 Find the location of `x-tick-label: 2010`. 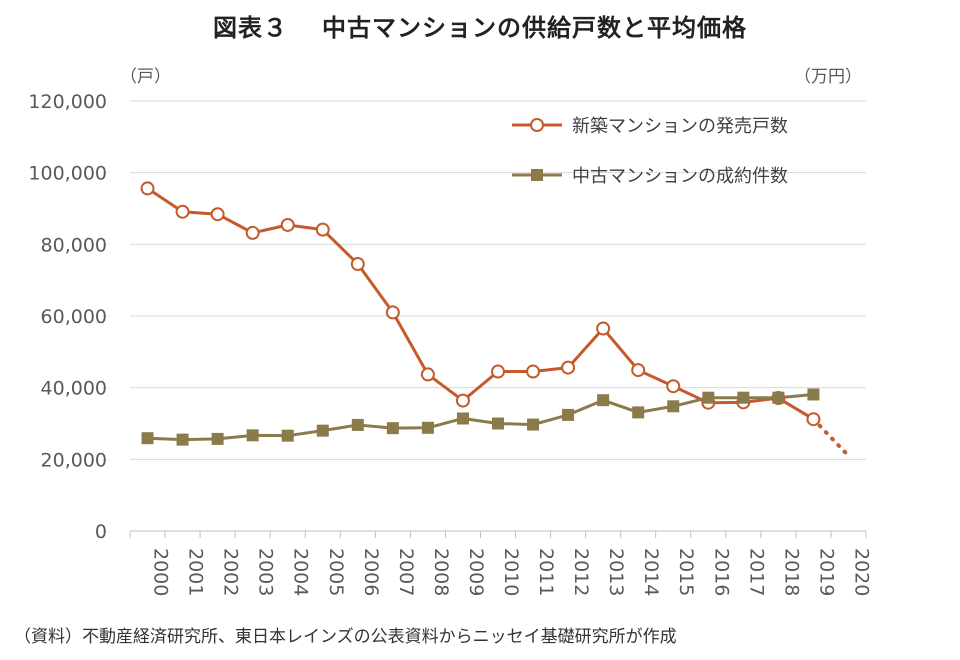

x-tick-label: 2010 is located at coordinates (511, 572).